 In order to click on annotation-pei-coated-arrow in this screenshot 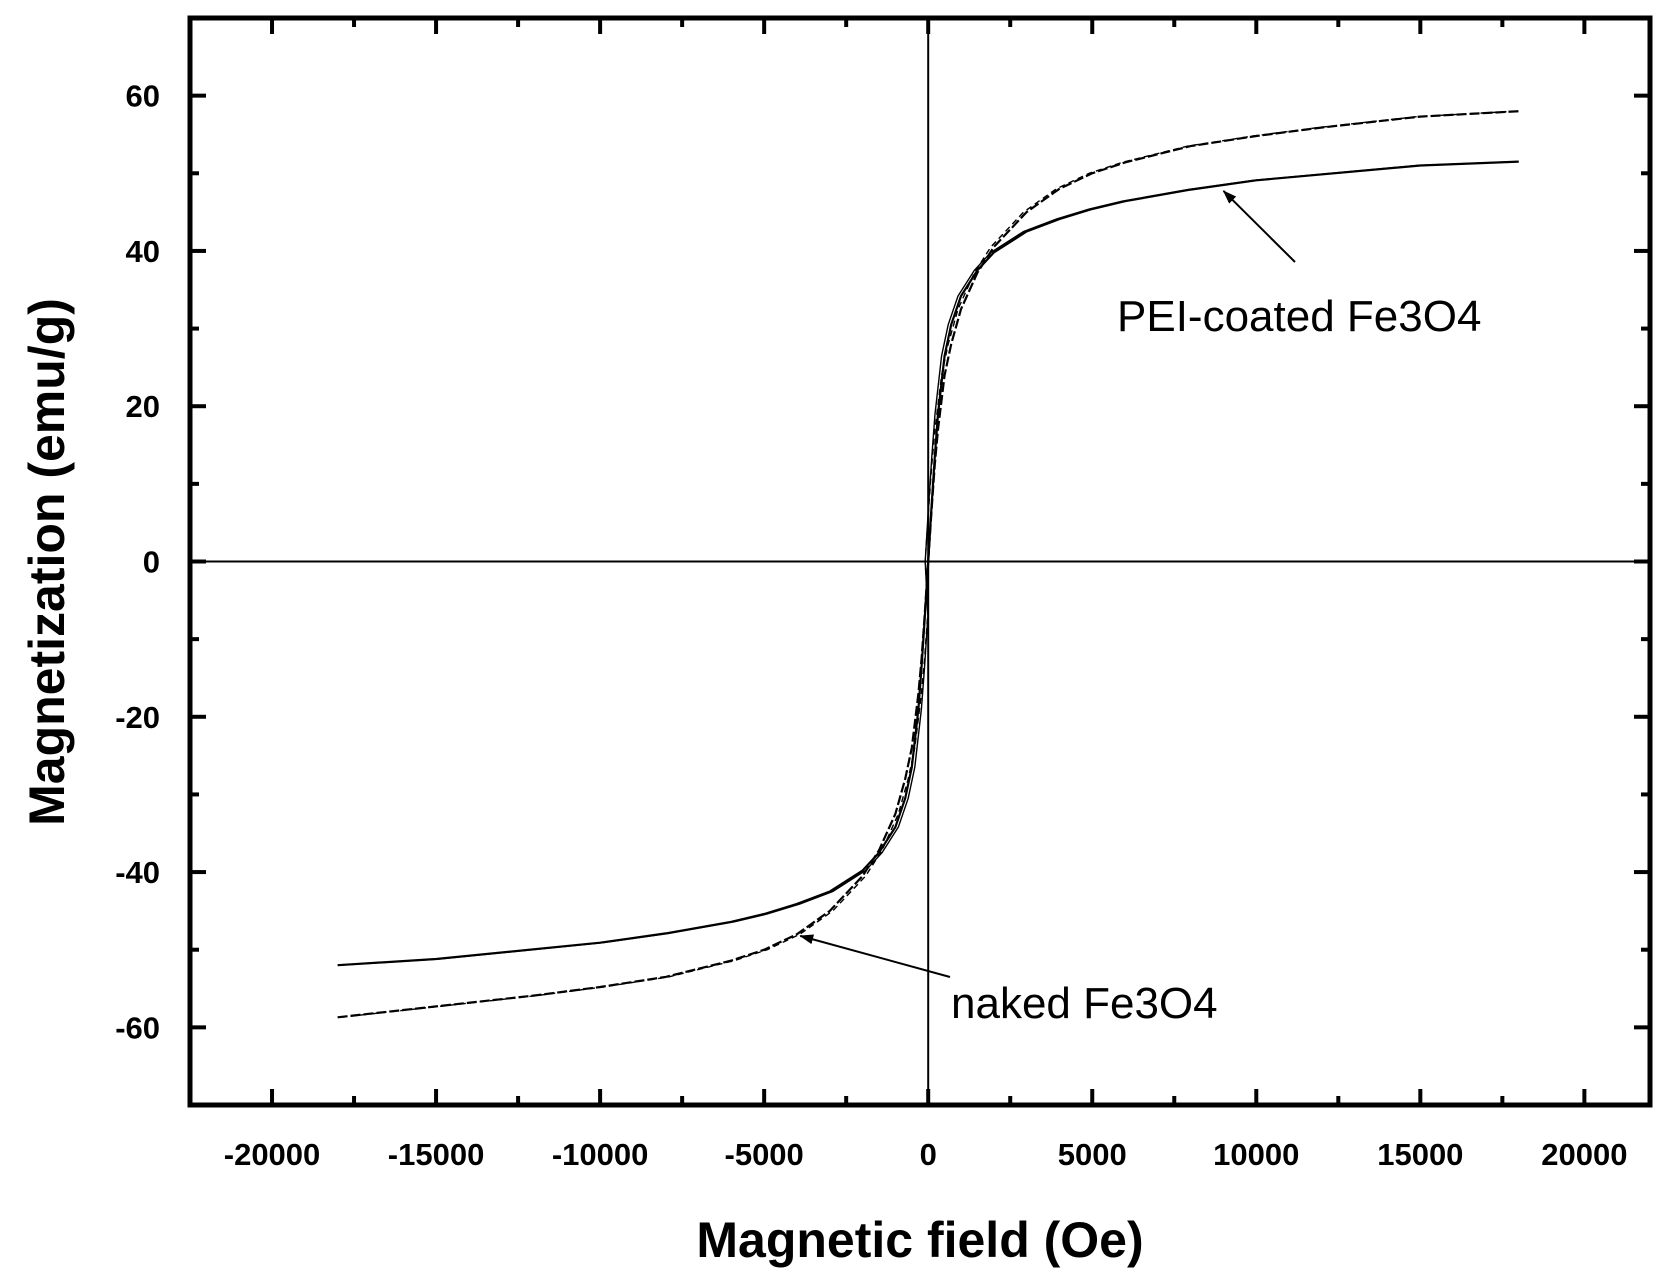, I will do `click(1259, 226)`.